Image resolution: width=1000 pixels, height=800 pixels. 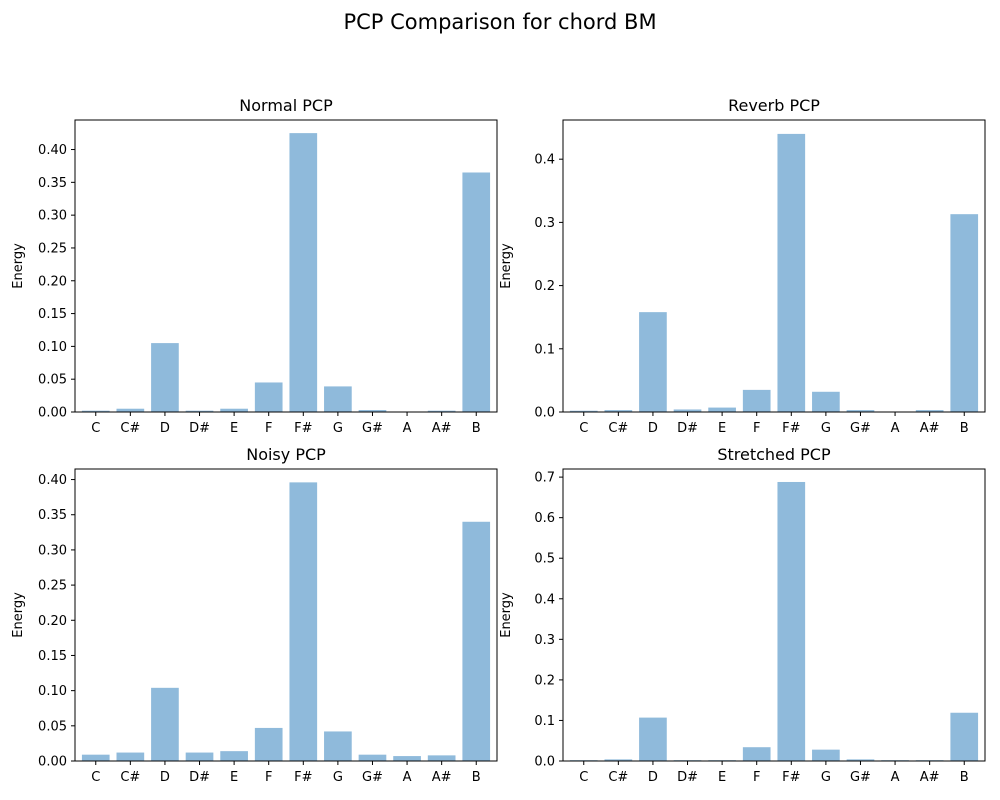 What do you see at coordinates (52, 216) in the screenshot?
I see `y-tick-label: 0.30` at bounding box center [52, 216].